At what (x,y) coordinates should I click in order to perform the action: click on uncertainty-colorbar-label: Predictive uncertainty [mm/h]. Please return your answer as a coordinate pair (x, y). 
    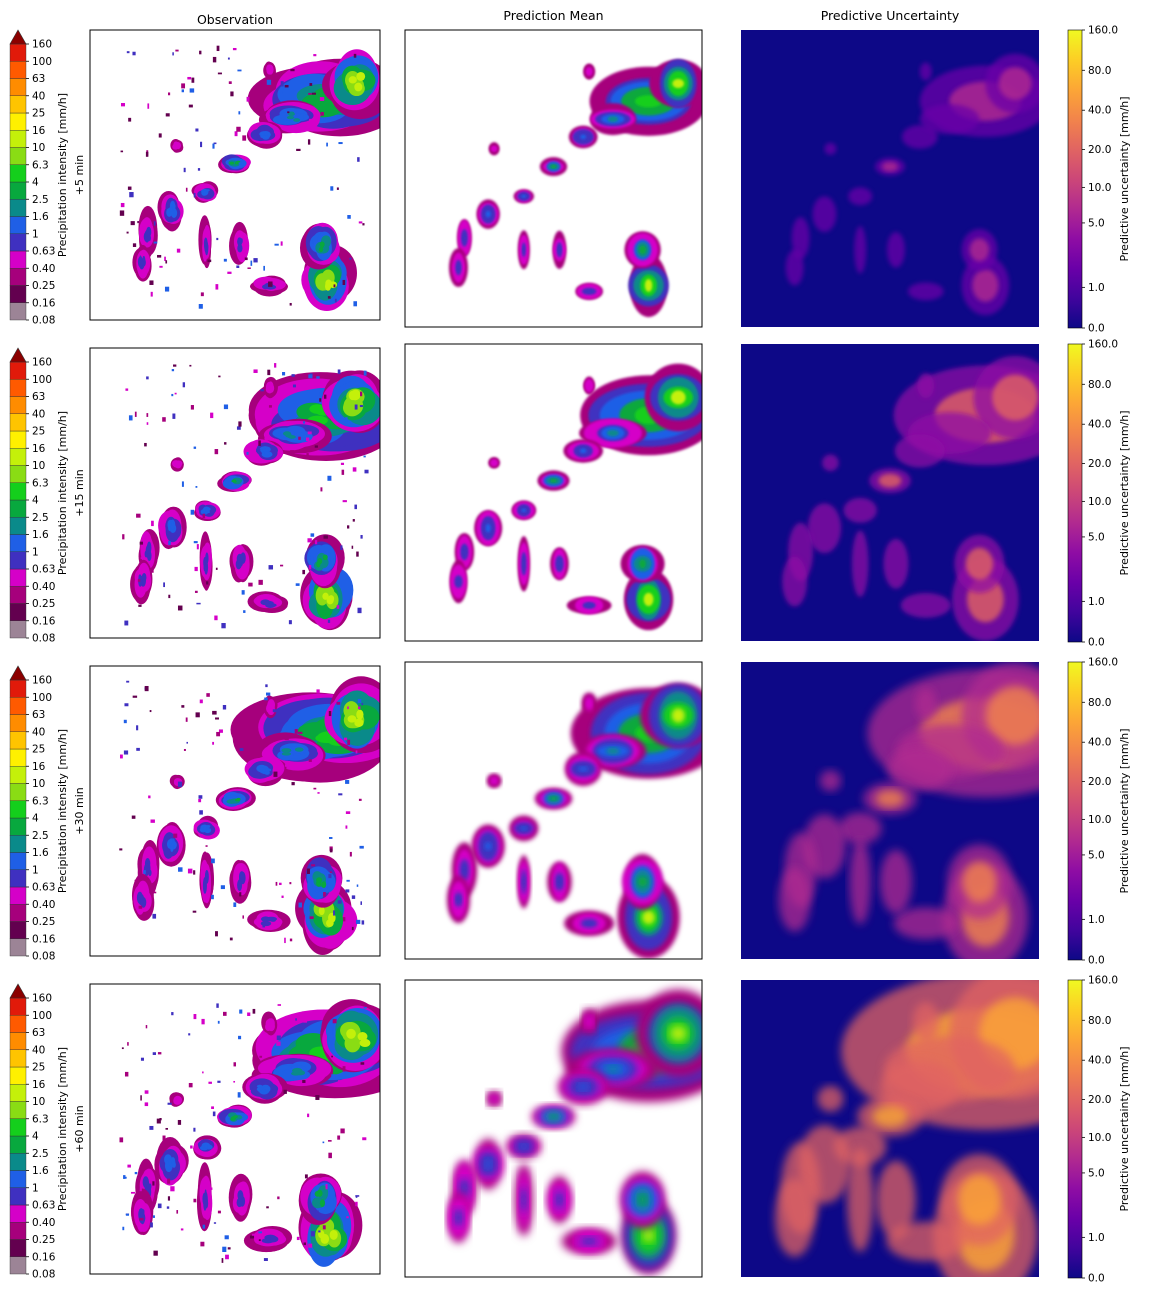
    Looking at the image, I should click on (1124, 1128).